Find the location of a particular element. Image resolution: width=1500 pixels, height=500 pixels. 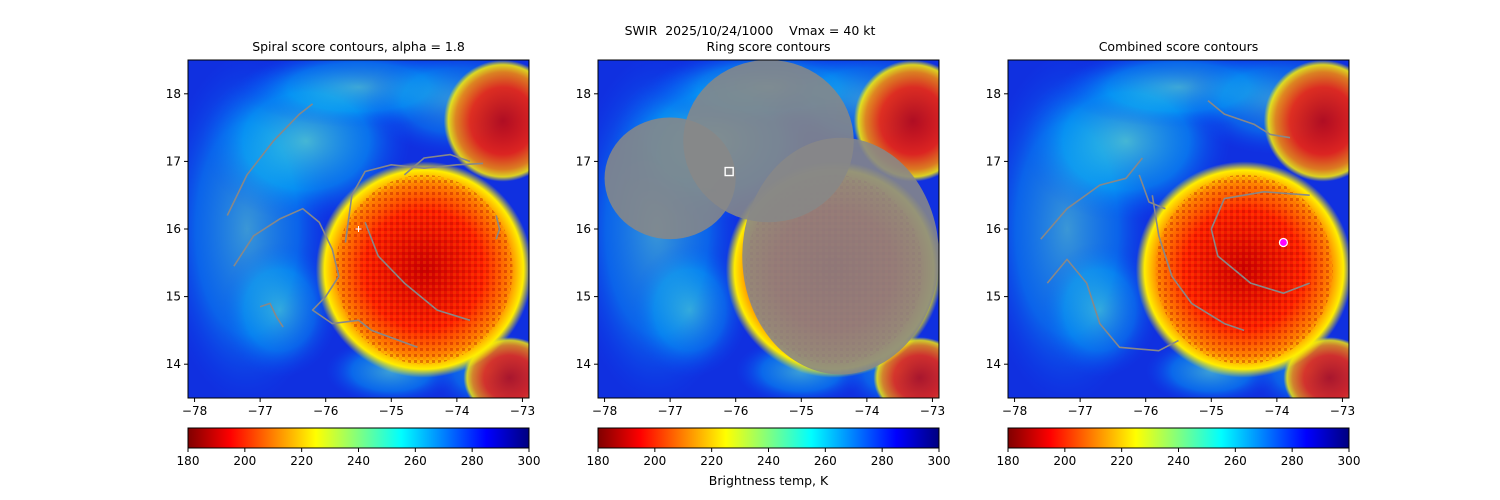

spiral-center-marker is located at coordinates (358, 229).